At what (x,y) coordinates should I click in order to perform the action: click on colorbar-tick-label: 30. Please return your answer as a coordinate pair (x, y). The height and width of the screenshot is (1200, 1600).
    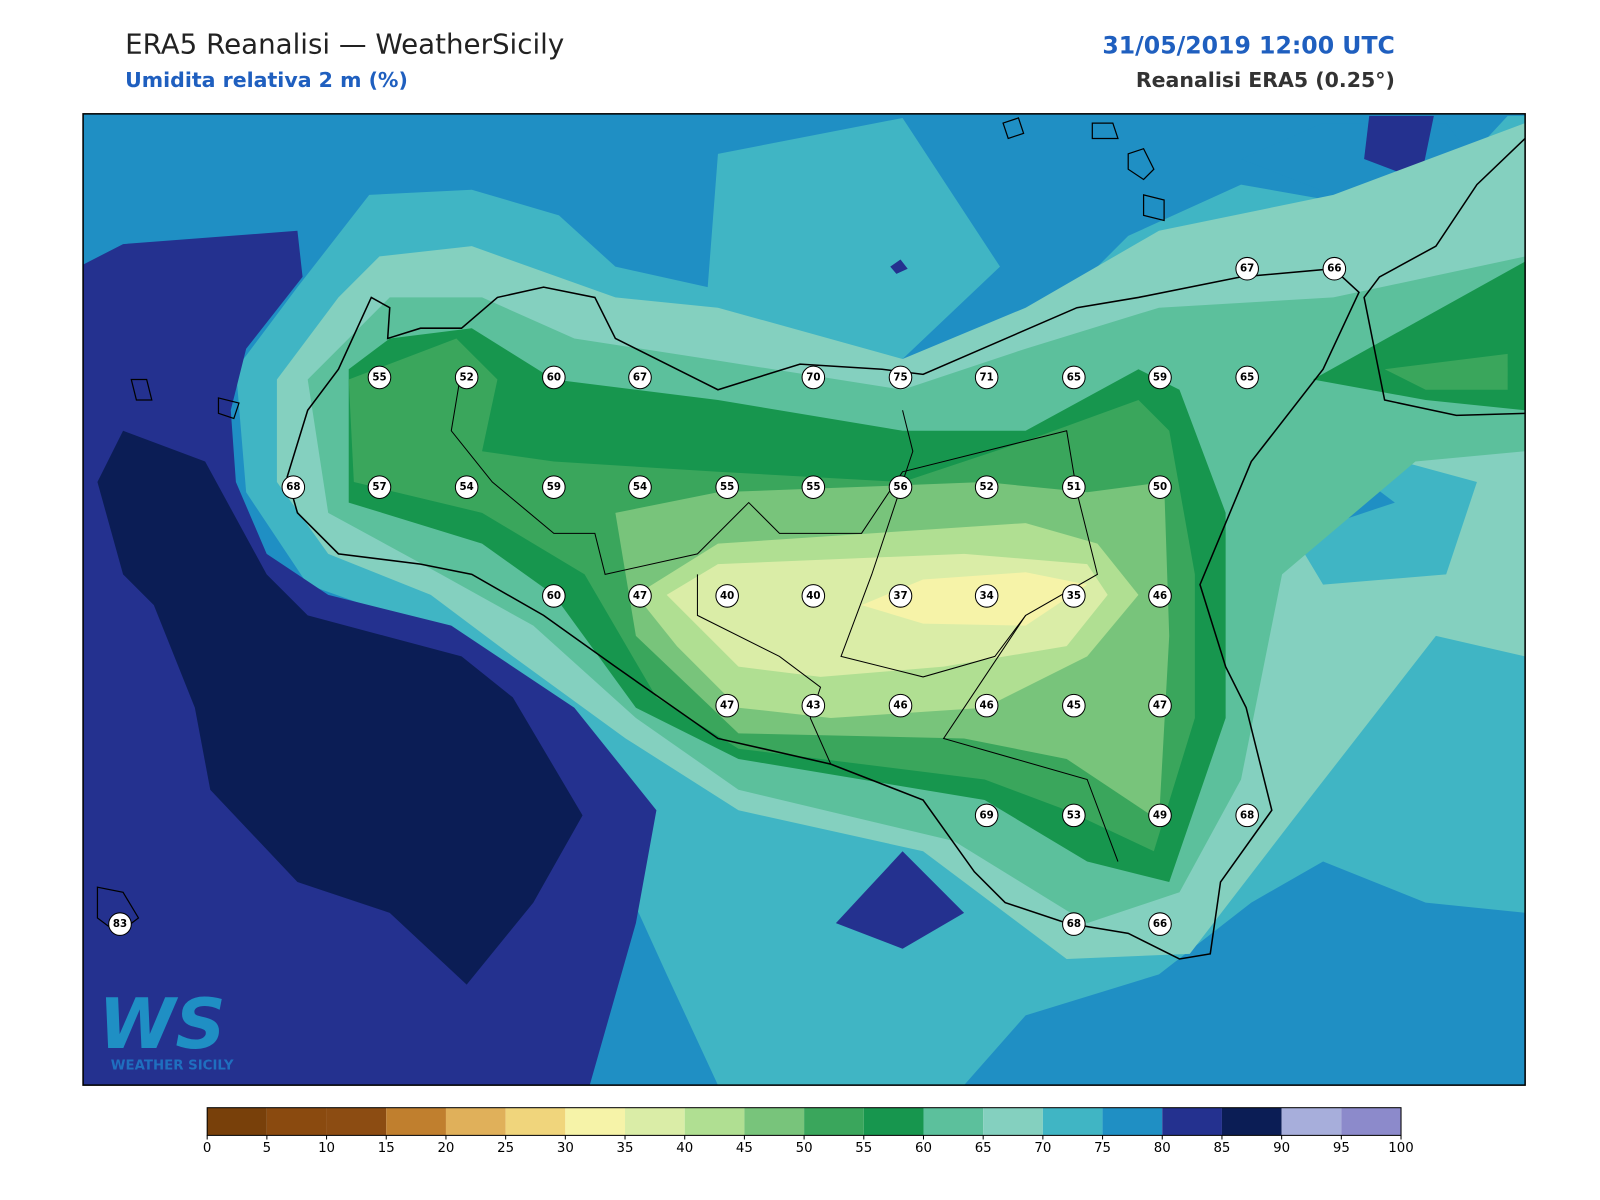
    Looking at the image, I should click on (565, 1148).